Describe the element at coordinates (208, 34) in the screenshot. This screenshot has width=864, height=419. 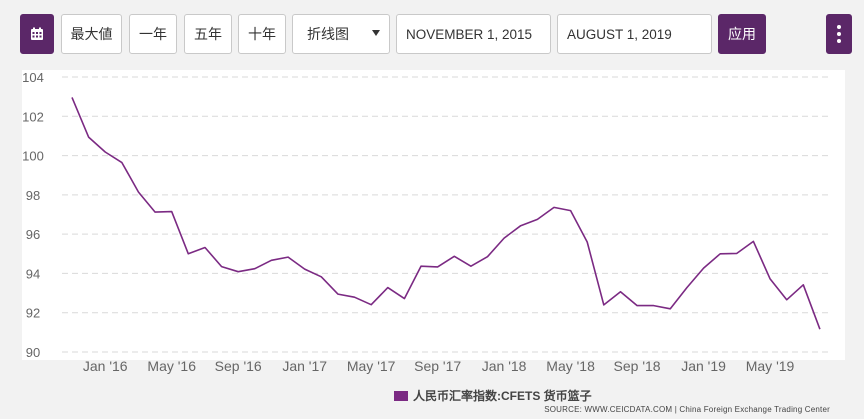
I see `five-year-button: 五年` at that location.